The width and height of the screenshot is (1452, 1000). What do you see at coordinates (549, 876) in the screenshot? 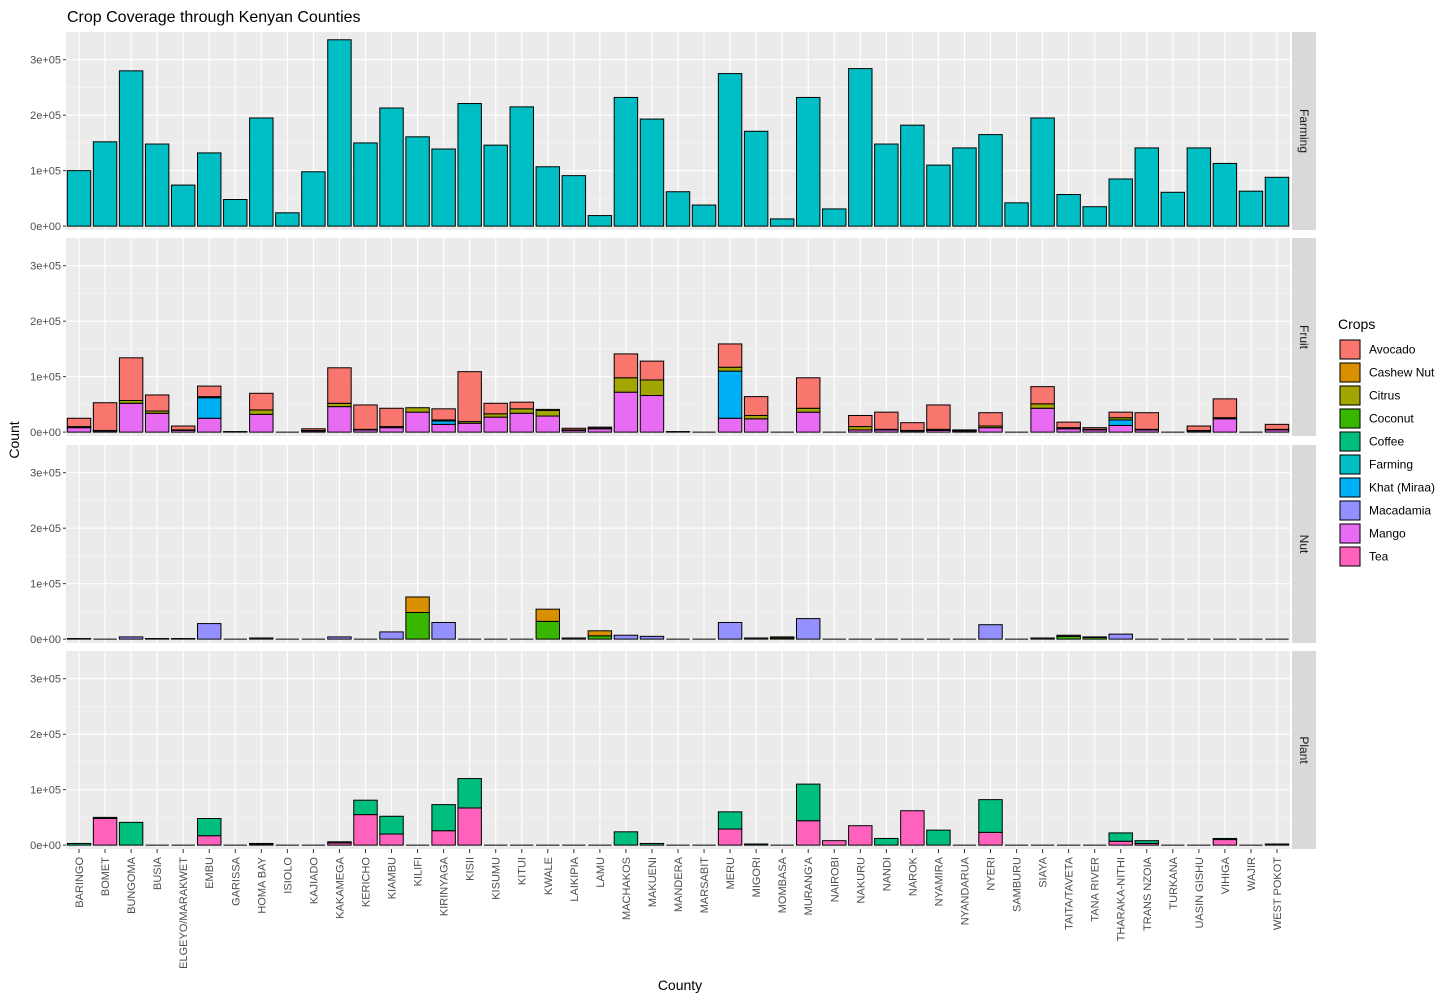
I see `x-tick-label: KWALE` at bounding box center [549, 876].